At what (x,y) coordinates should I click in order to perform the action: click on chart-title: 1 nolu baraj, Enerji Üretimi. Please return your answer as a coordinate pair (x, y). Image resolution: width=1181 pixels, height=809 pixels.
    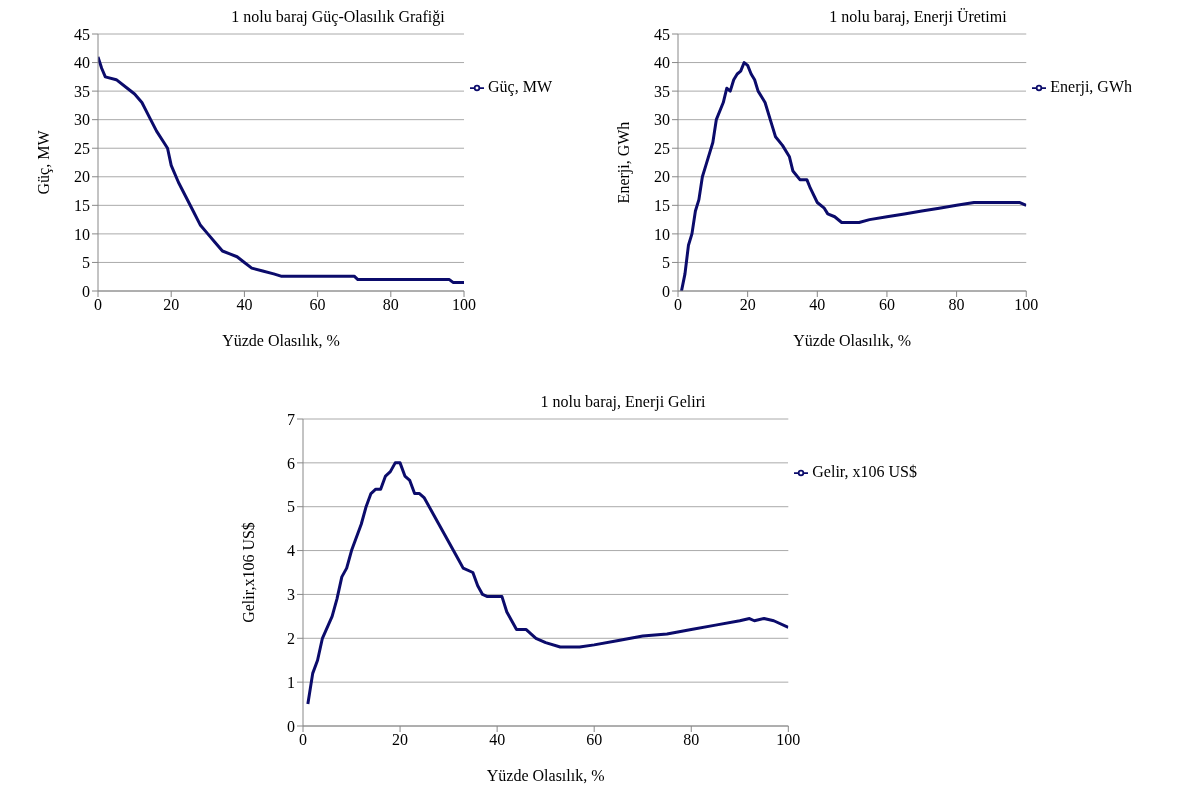
    Looking at the image, I should click on (918, 17).